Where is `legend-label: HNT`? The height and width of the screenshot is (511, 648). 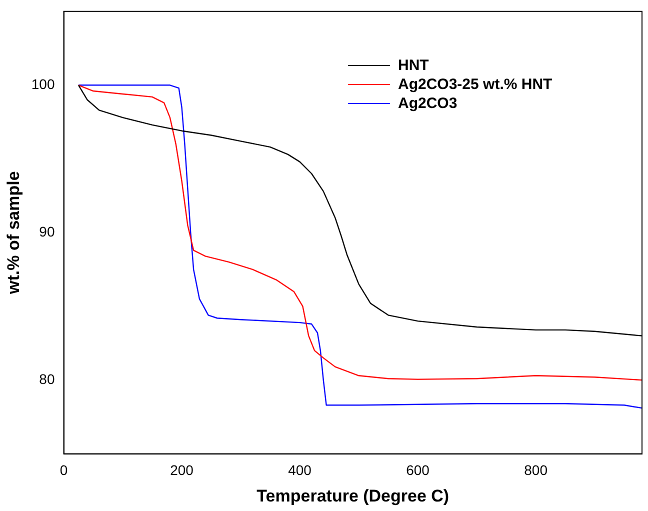 legend-label: HNT is located at coordinates (413, 65).